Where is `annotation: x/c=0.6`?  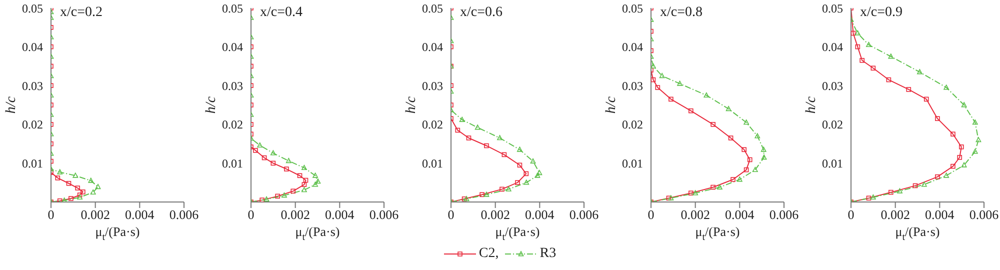
annotation: x/c=0.6 is located at coordinates (481, 13).